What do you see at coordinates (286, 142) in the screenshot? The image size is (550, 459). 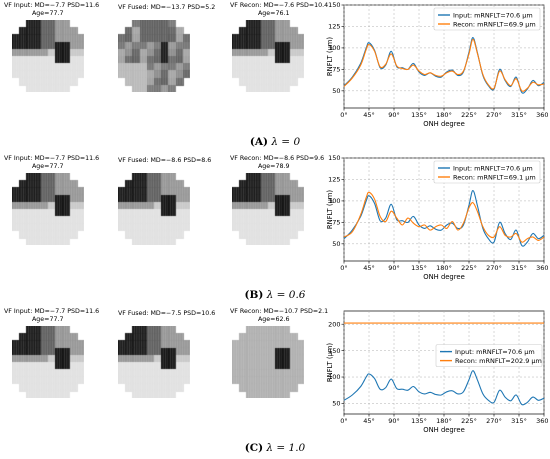 I see `caption-lambda: λ = 0` at bounding box center [286, 142].